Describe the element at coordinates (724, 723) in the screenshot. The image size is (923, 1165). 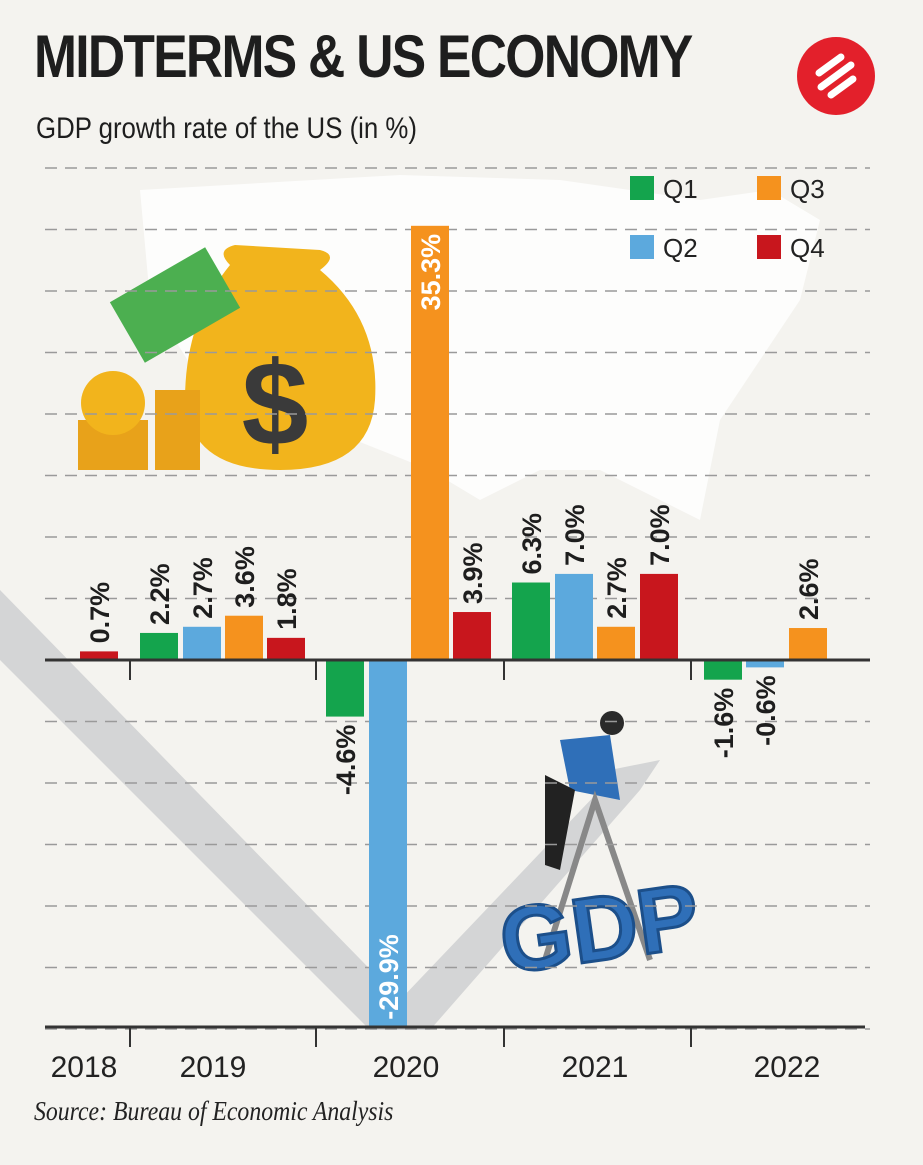
I see `data-label: -1.6%` at that location.